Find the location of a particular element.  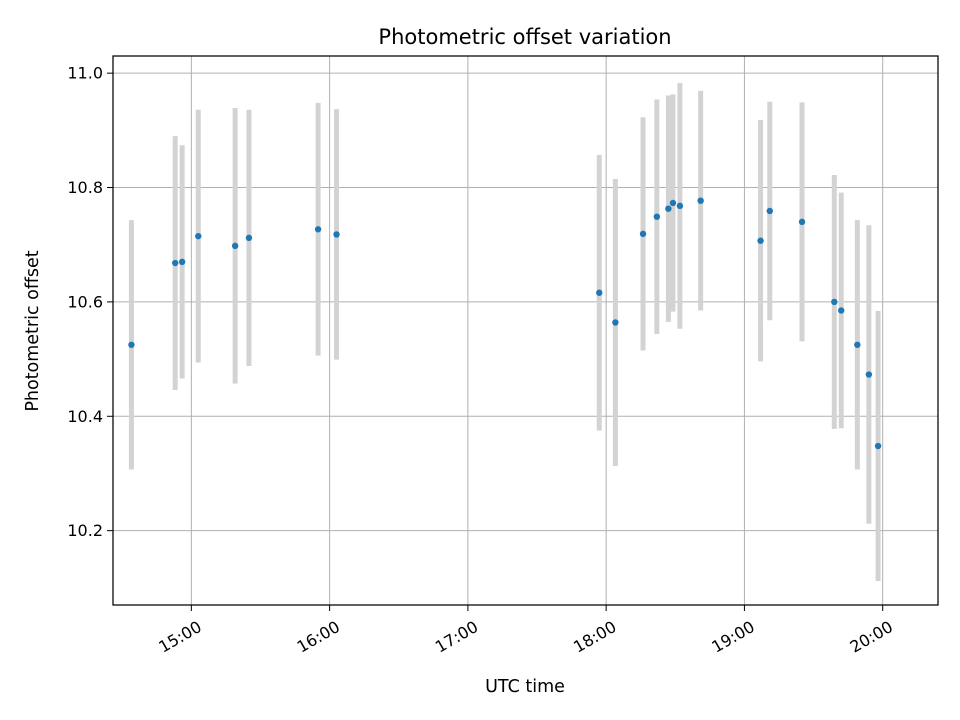

chart-title: Photometric offset variation is located at coordinates (524, 37).